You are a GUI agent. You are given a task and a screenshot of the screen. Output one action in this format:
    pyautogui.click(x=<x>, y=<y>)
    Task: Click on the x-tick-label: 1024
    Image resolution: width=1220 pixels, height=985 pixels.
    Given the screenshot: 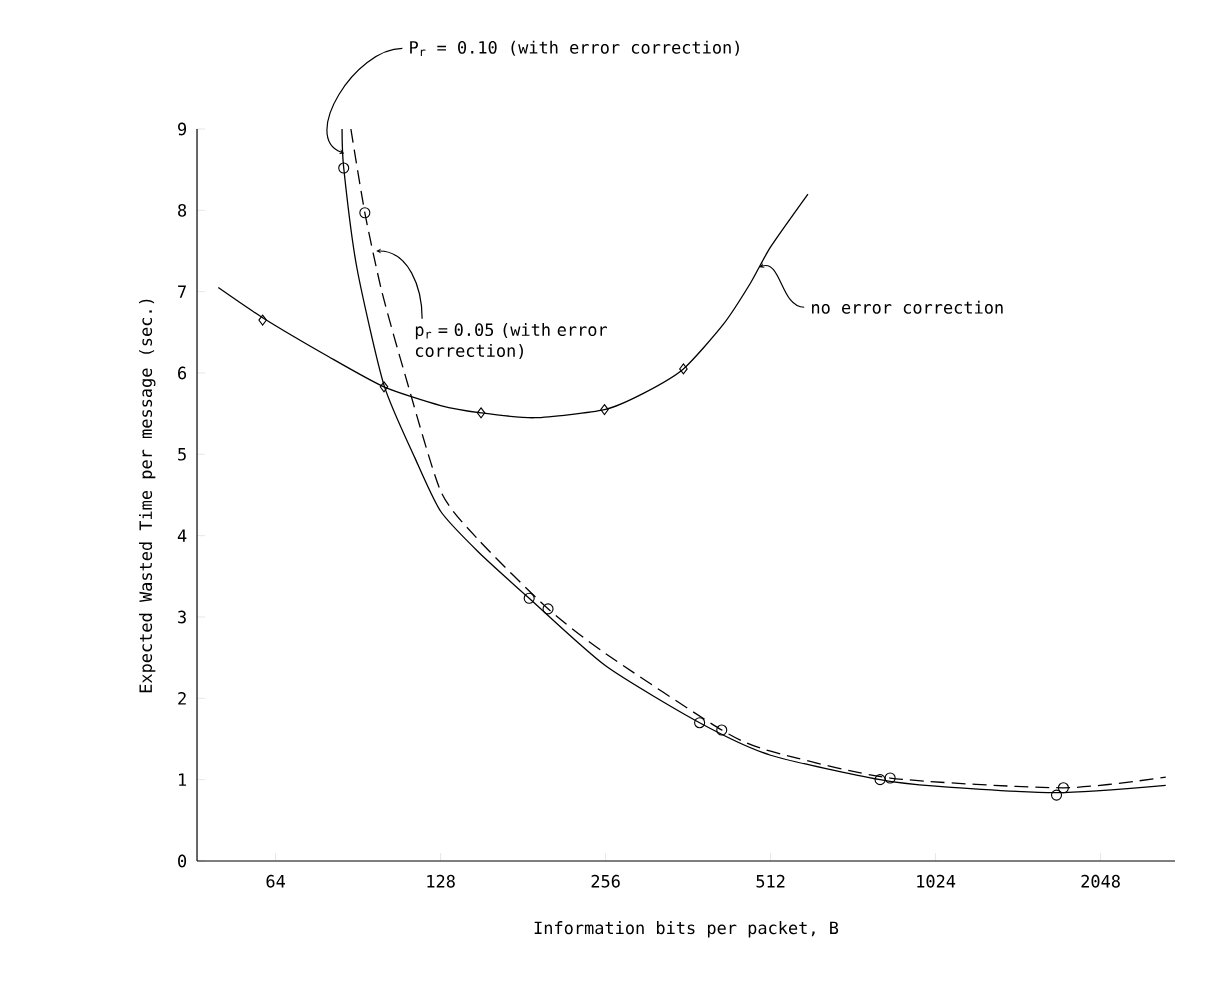 What is the action you would take?
    pyautogui.click(x=936, y=881)
    